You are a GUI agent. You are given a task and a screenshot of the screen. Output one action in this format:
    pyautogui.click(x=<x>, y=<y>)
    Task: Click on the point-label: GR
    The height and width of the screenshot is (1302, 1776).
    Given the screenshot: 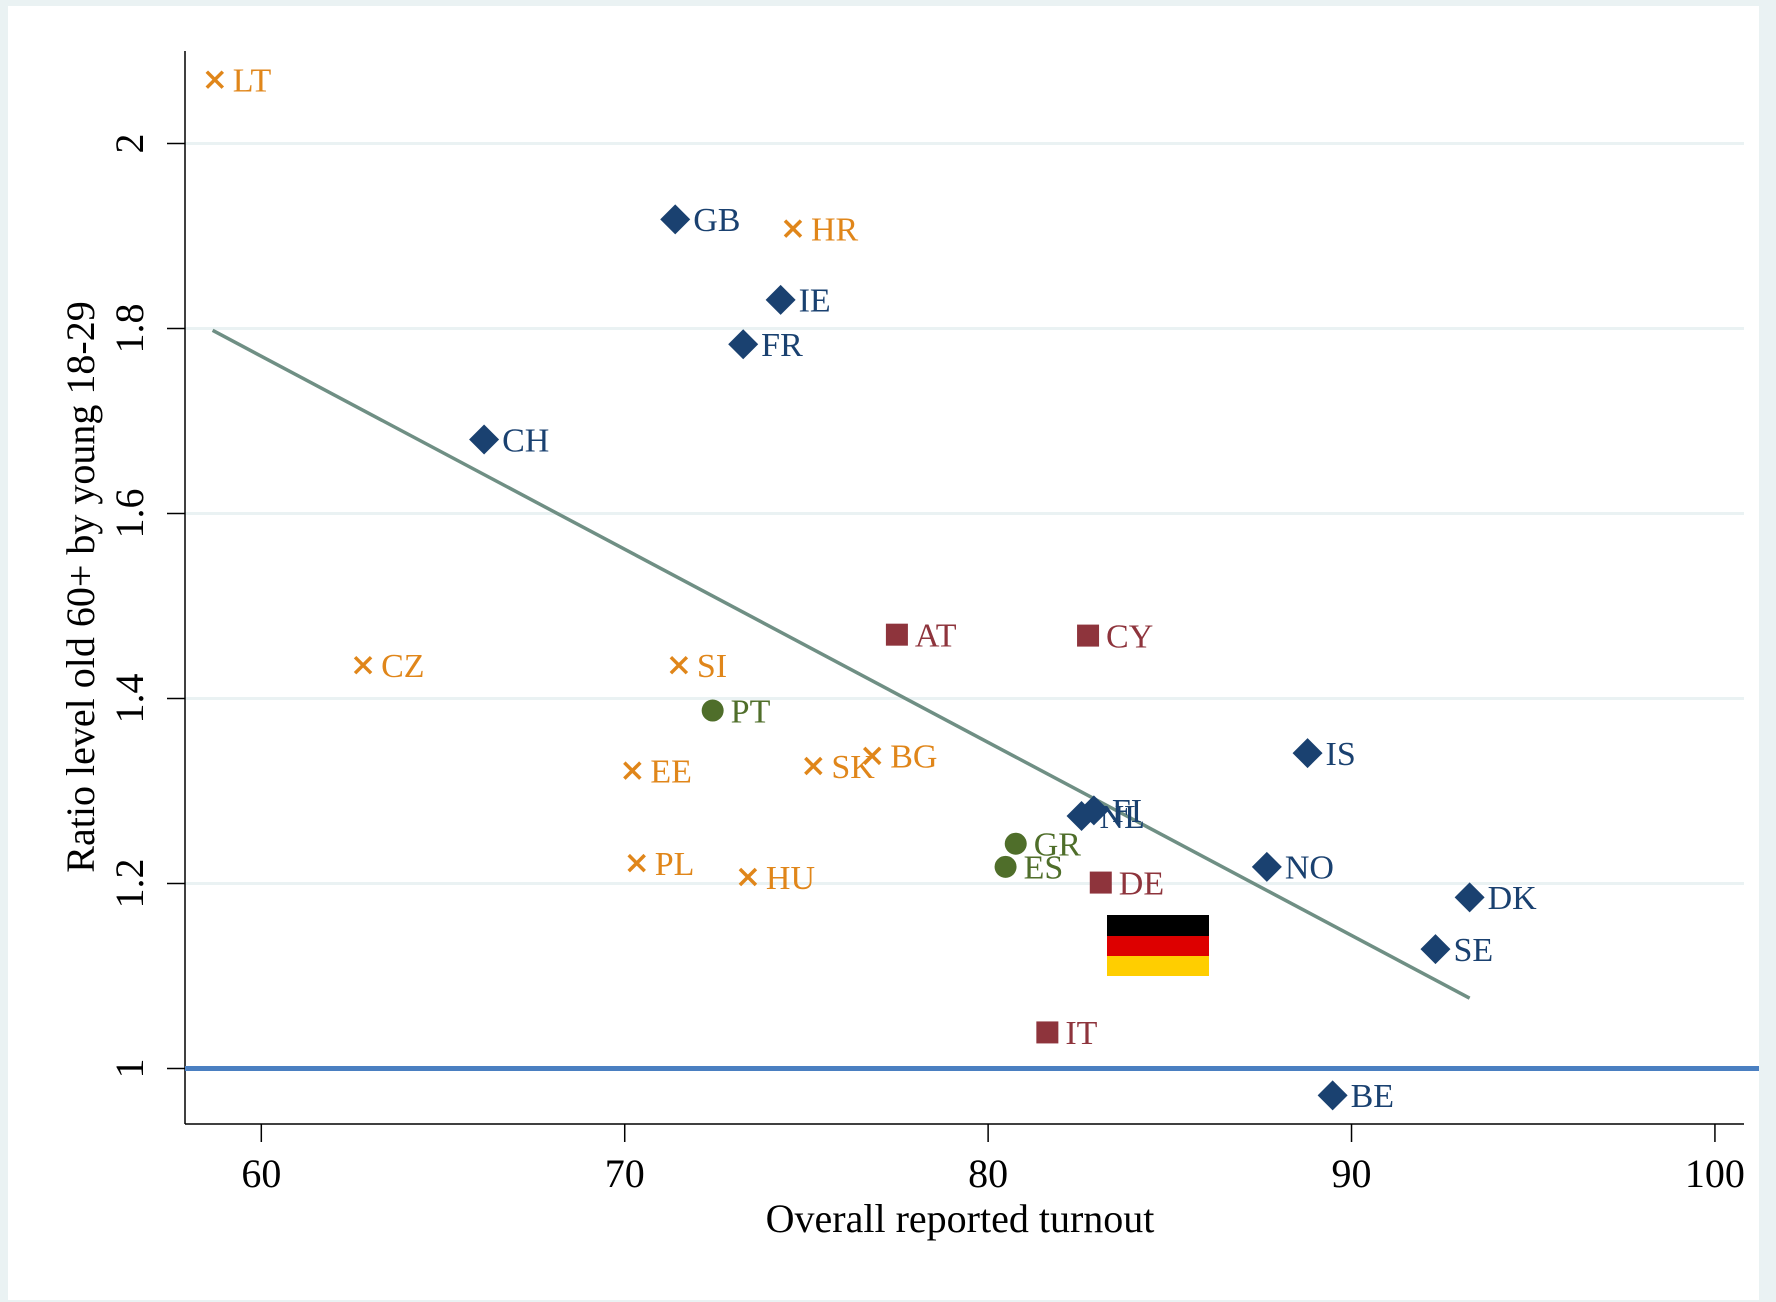 What is the action you would take?
    pyautogui.click(x=1058, y=845)
    